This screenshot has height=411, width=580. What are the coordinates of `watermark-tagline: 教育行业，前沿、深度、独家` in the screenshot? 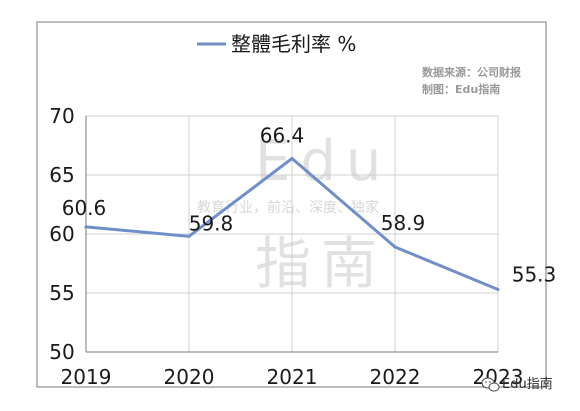 It's located at (288, 207).